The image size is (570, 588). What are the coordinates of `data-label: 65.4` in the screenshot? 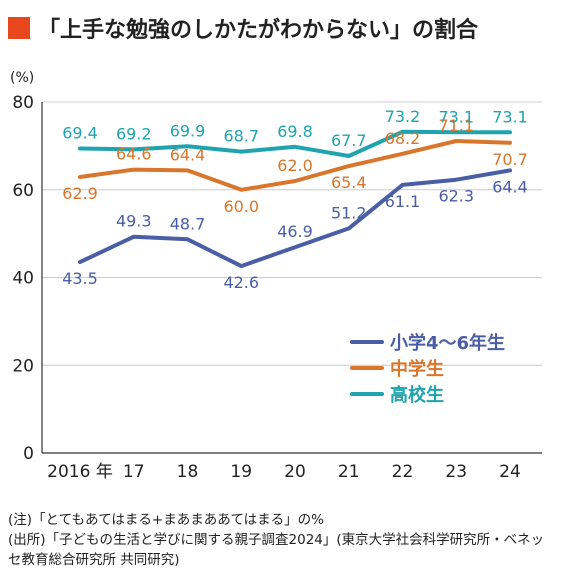 It's located at (349, 182).